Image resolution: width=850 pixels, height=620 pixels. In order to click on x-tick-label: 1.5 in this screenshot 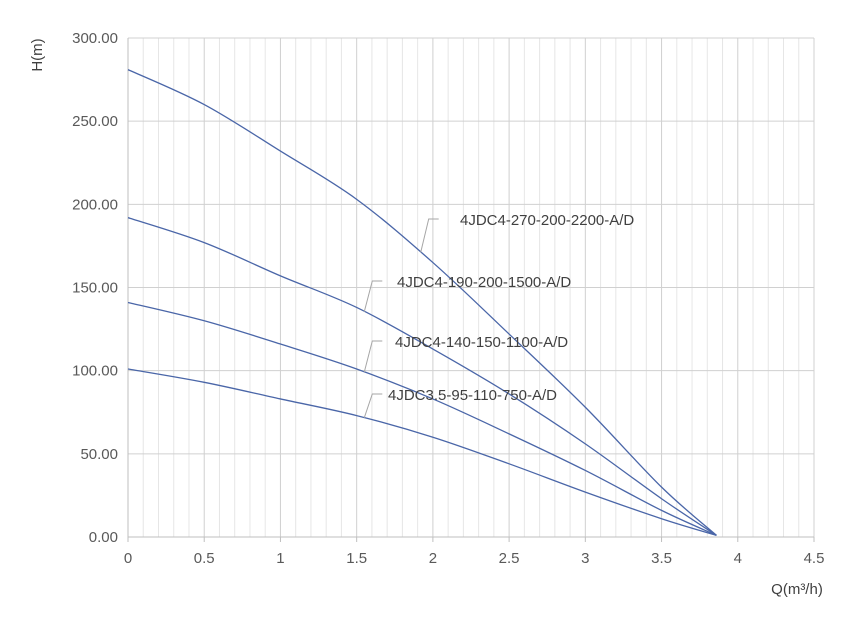, I will do `click(356, 558)`.